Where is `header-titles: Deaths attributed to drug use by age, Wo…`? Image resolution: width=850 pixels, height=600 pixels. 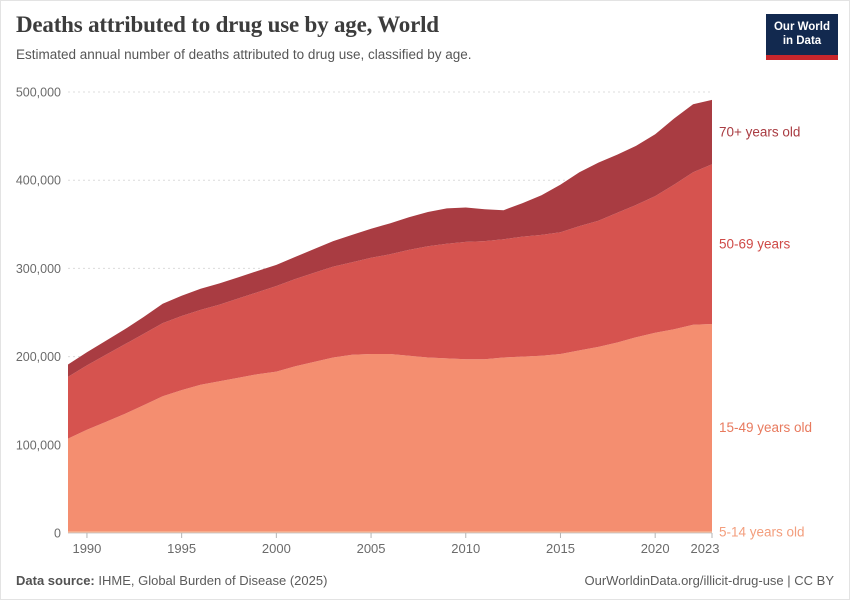 header-titles: Deaths attributed to drug use by age, Wo… is located at coordinates (244, 37).